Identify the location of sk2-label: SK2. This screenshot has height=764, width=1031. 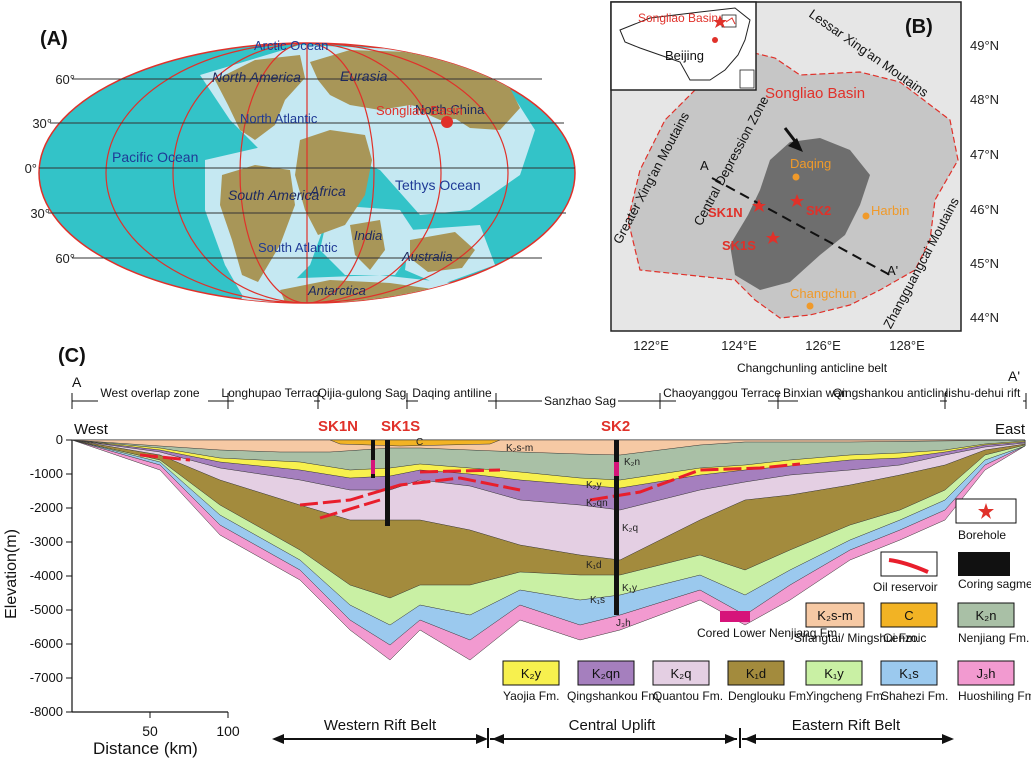
(818, 210).